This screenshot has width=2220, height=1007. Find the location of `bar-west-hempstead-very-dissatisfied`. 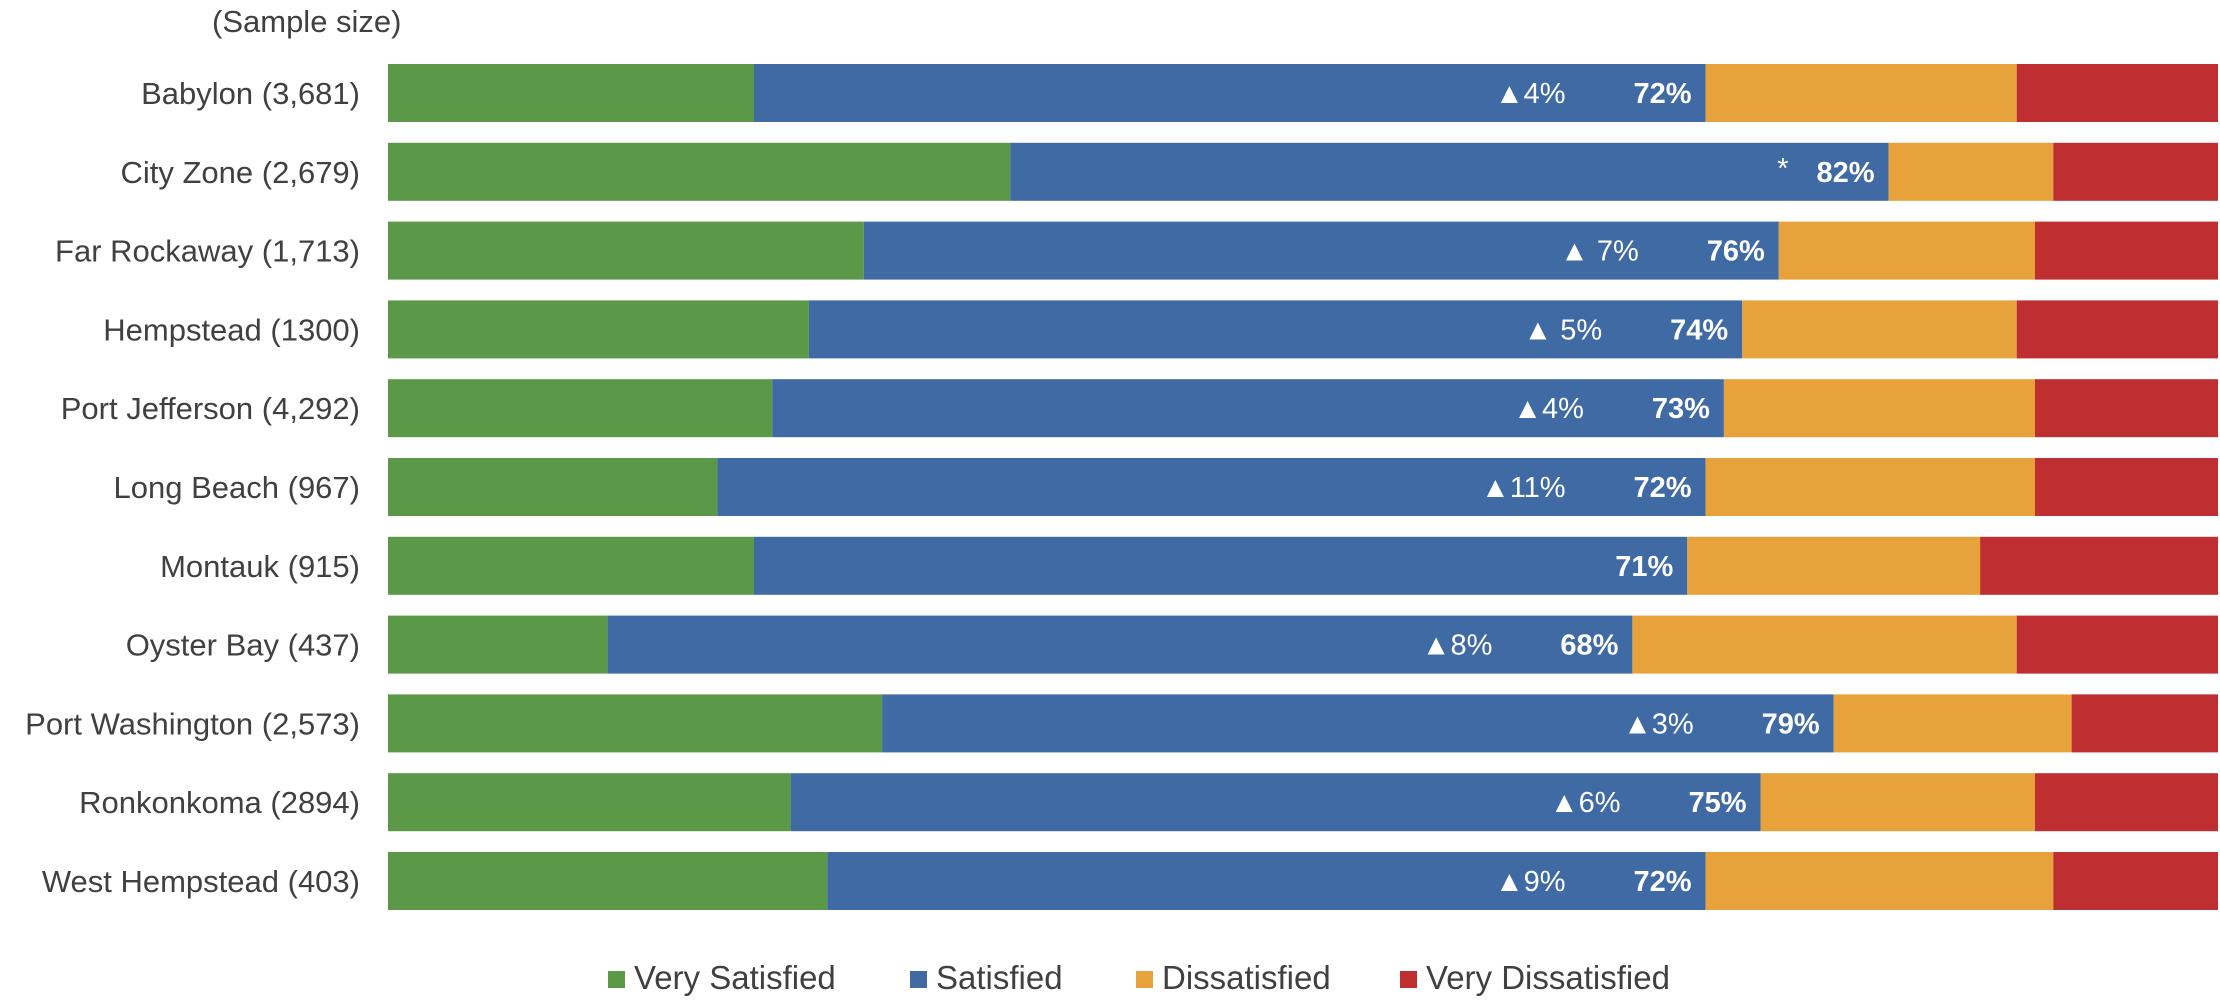

bar-west-hempstead-very-dissatisfied is located at coordinates (2135, 881).